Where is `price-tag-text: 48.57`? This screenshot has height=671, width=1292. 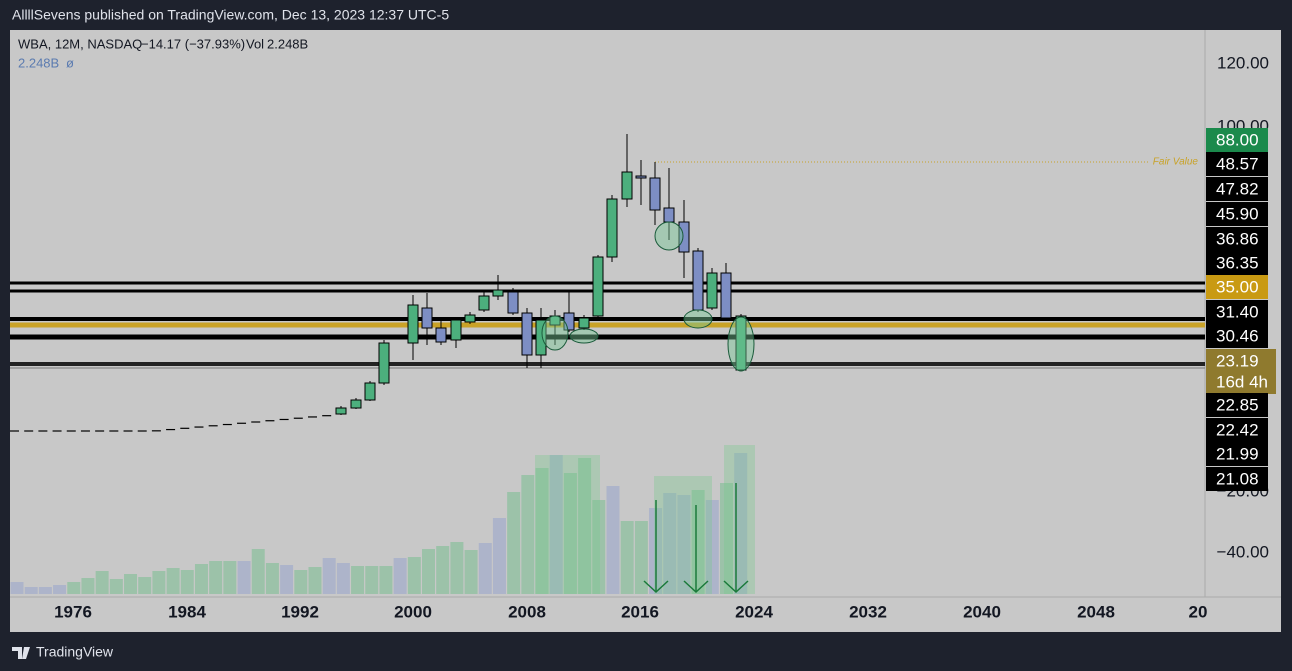
price-tag-text: 48.57 is located at coordinates (1237, 163).